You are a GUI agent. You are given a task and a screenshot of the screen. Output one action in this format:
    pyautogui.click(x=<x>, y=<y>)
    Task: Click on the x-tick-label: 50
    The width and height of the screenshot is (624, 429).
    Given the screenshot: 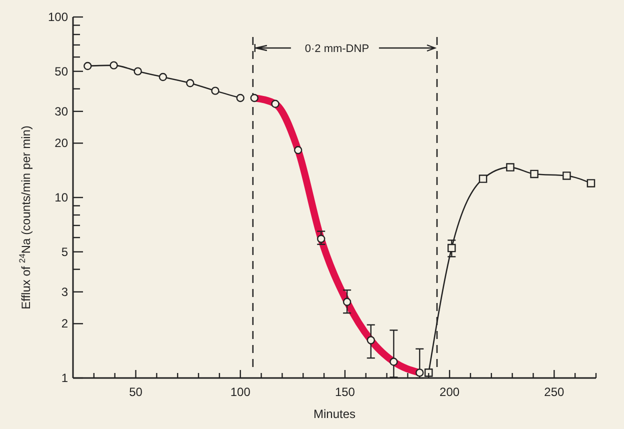 What is the action you would take?
    pyautogui.click(x=136, y=392)
    